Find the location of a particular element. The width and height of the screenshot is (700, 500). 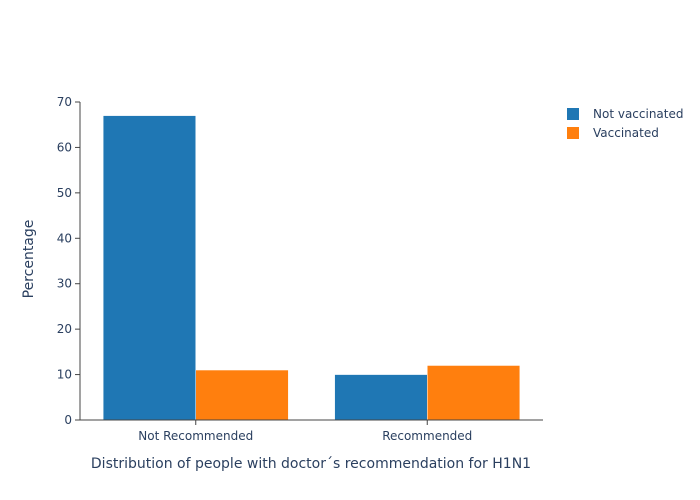

y-tick-label: 40 is located at coordinates (64, 238).